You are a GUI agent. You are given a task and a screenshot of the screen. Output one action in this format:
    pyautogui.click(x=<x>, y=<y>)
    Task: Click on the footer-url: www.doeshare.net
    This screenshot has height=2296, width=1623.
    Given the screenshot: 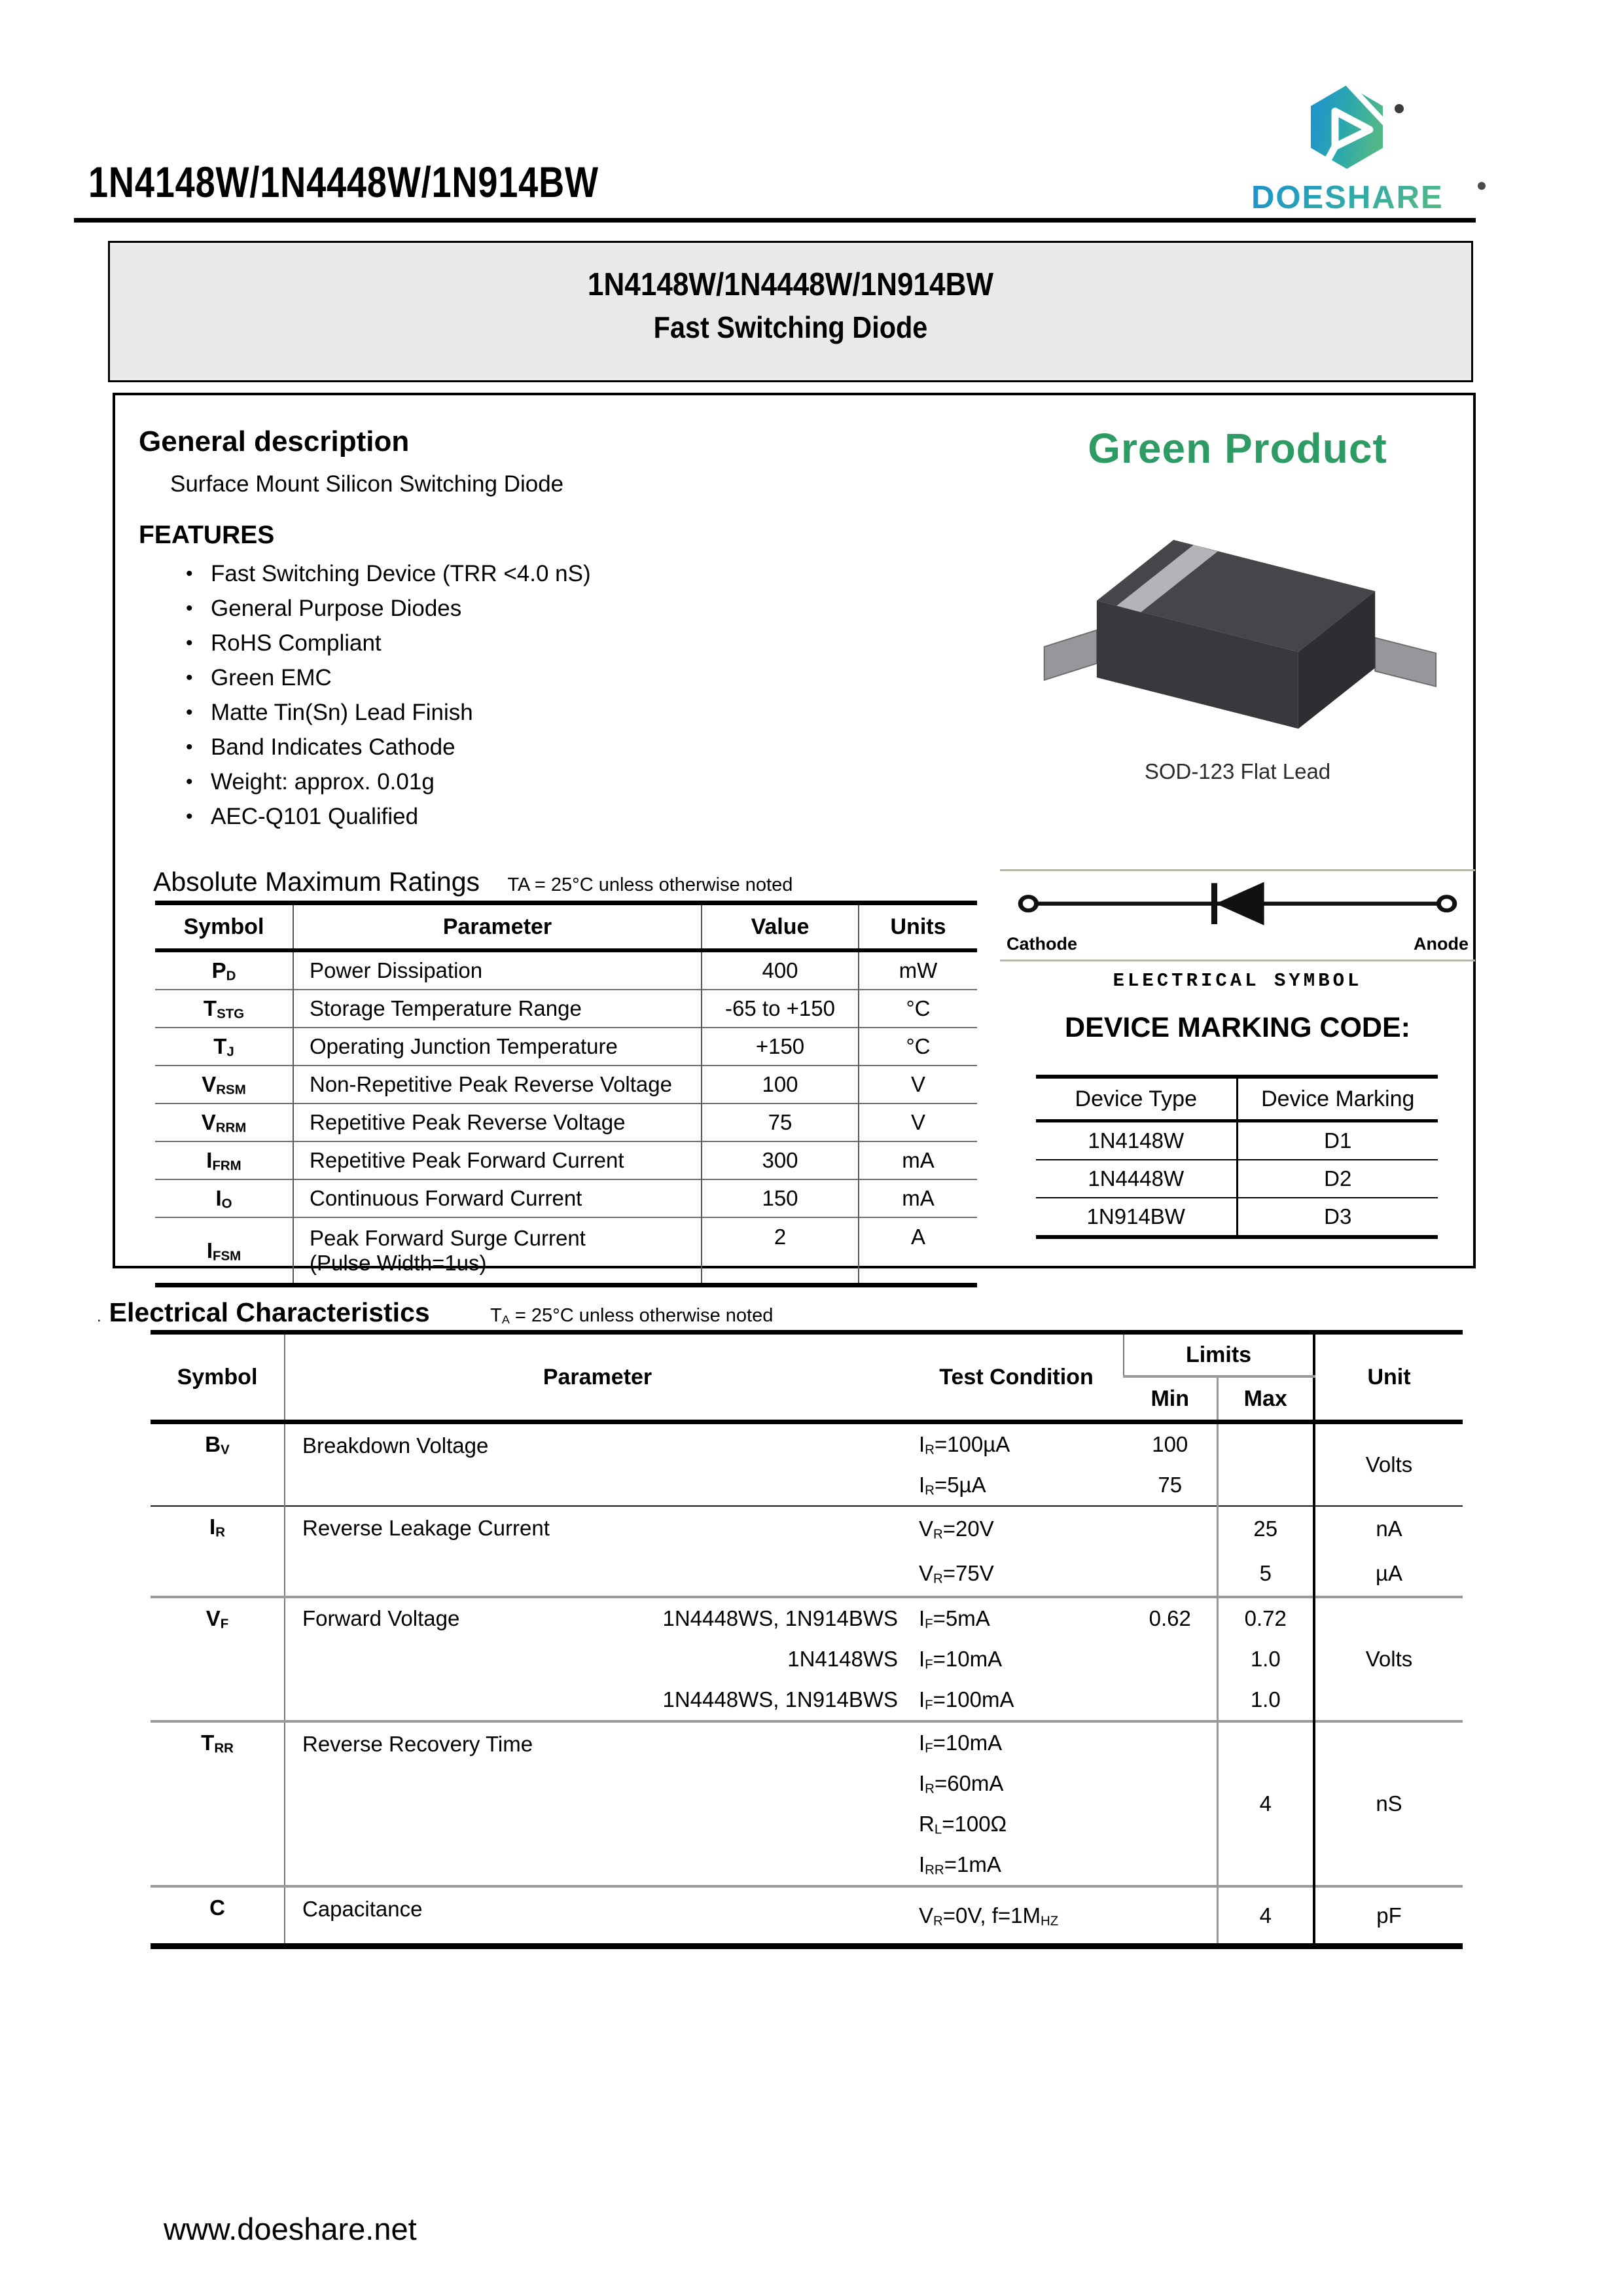 What is the action you would take?
    pyautogui.click(x=290, y=2229)
    